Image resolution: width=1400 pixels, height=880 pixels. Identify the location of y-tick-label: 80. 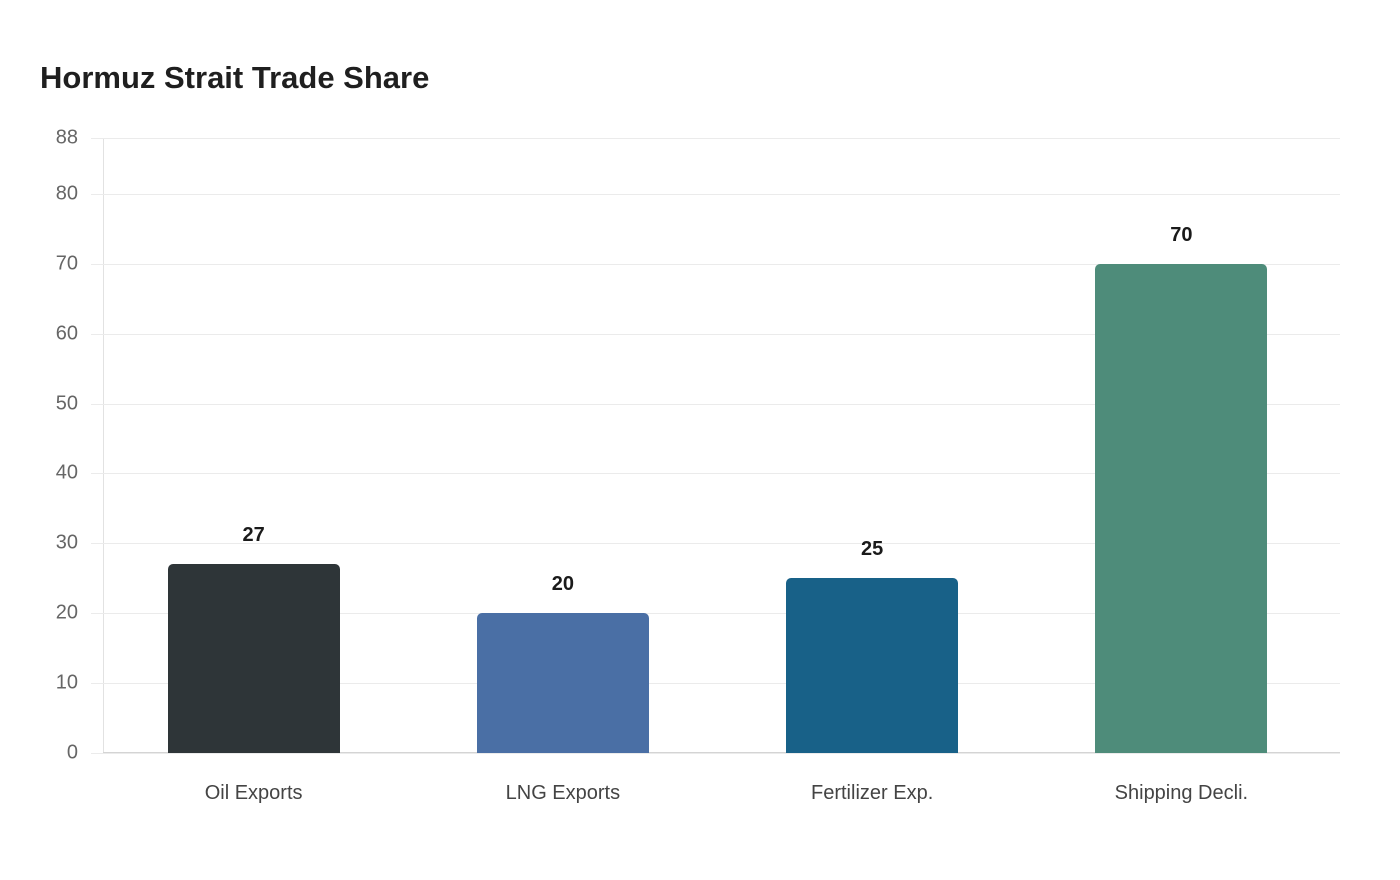
(66, 193).